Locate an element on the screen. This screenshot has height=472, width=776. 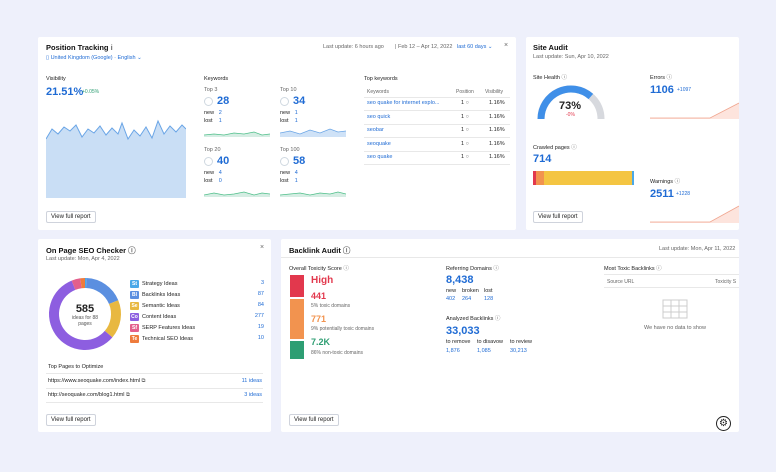
idea-count: 84 is located at coordinates (260, 305).